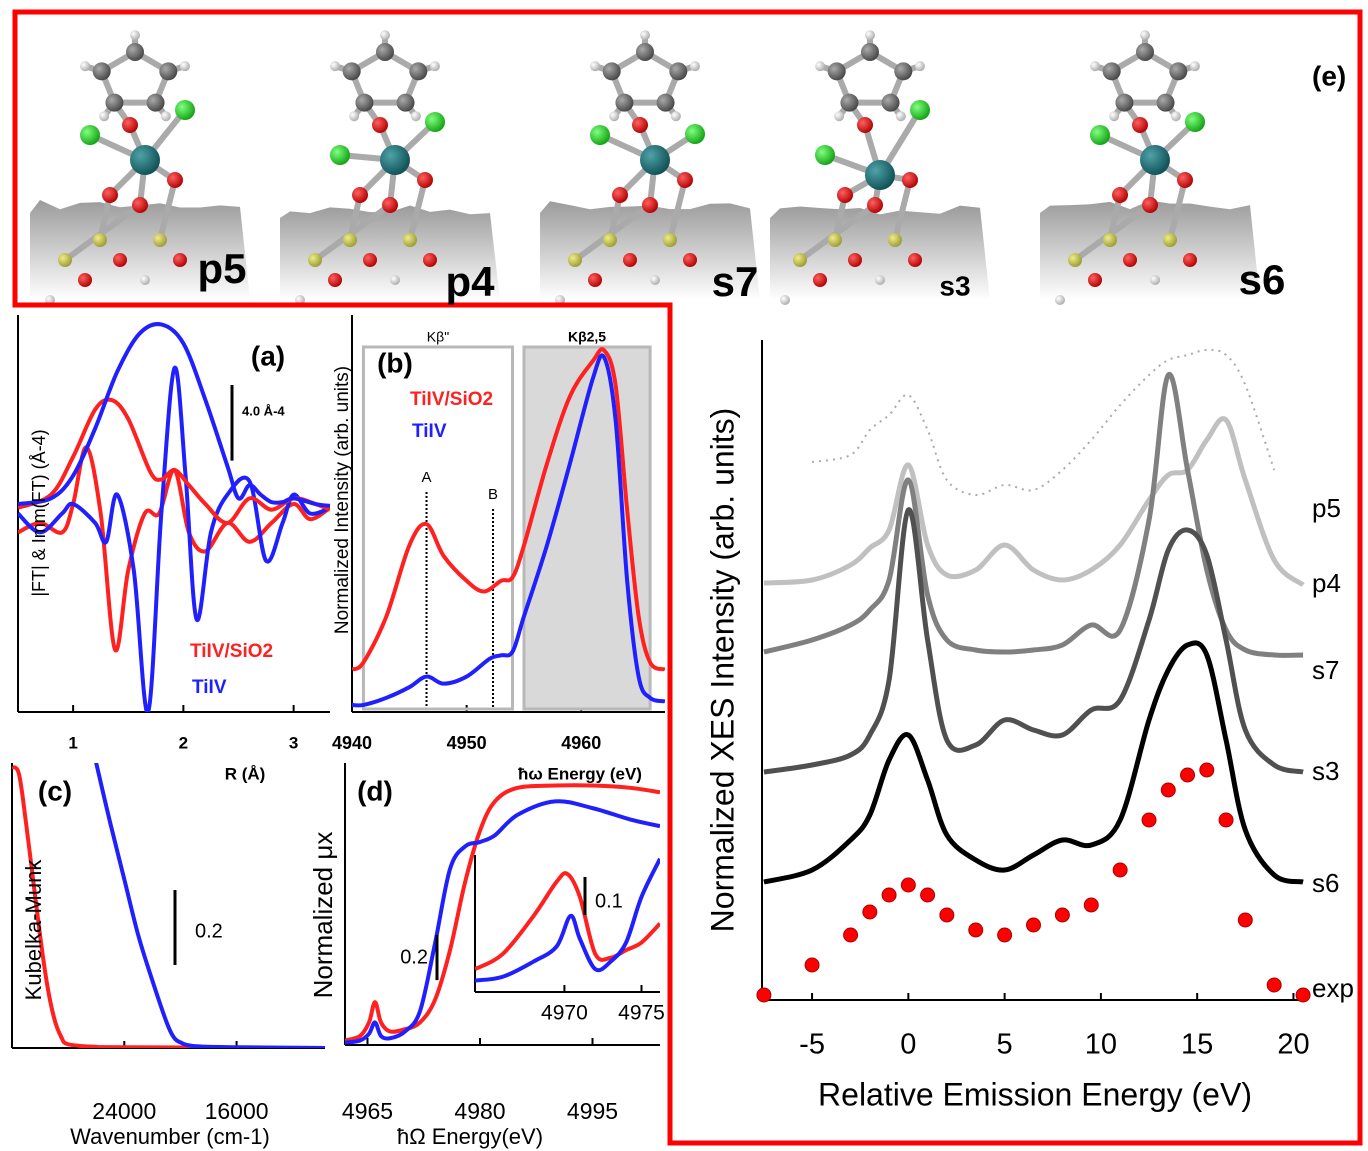  I want to click on x-tick-label: 24000, so click(124, 1111).